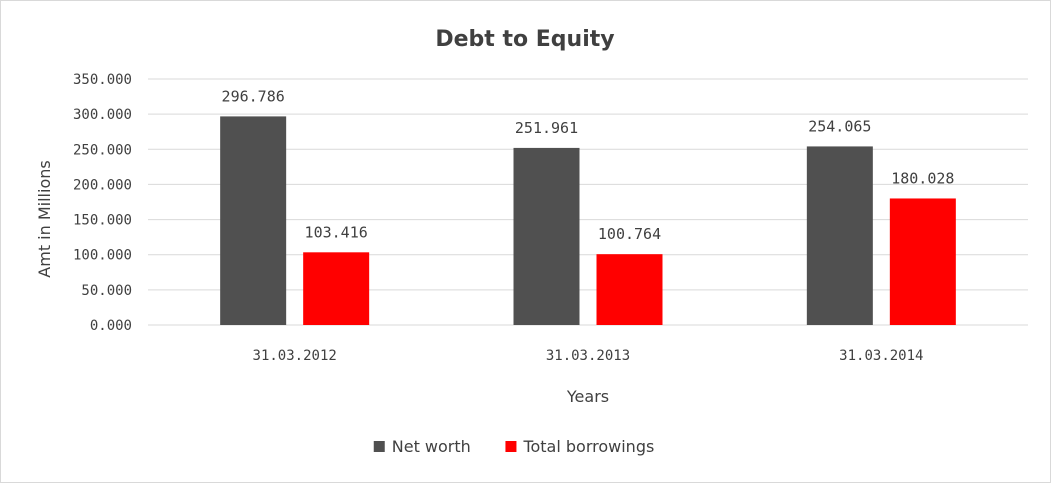  What do you see at coordinates (253, 96) in the screenshot?
I see `data-label: 296.786` at bounding box center [253, 96].